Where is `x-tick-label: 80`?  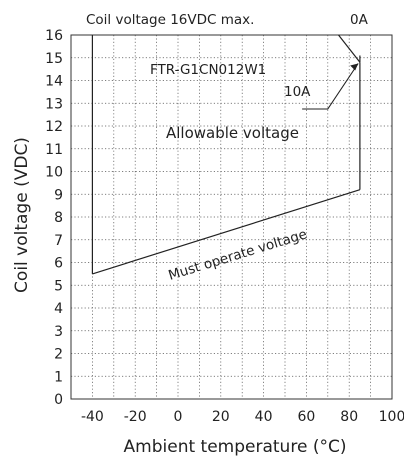 x-tick-label: 80 is located at coordinates (349, 417).